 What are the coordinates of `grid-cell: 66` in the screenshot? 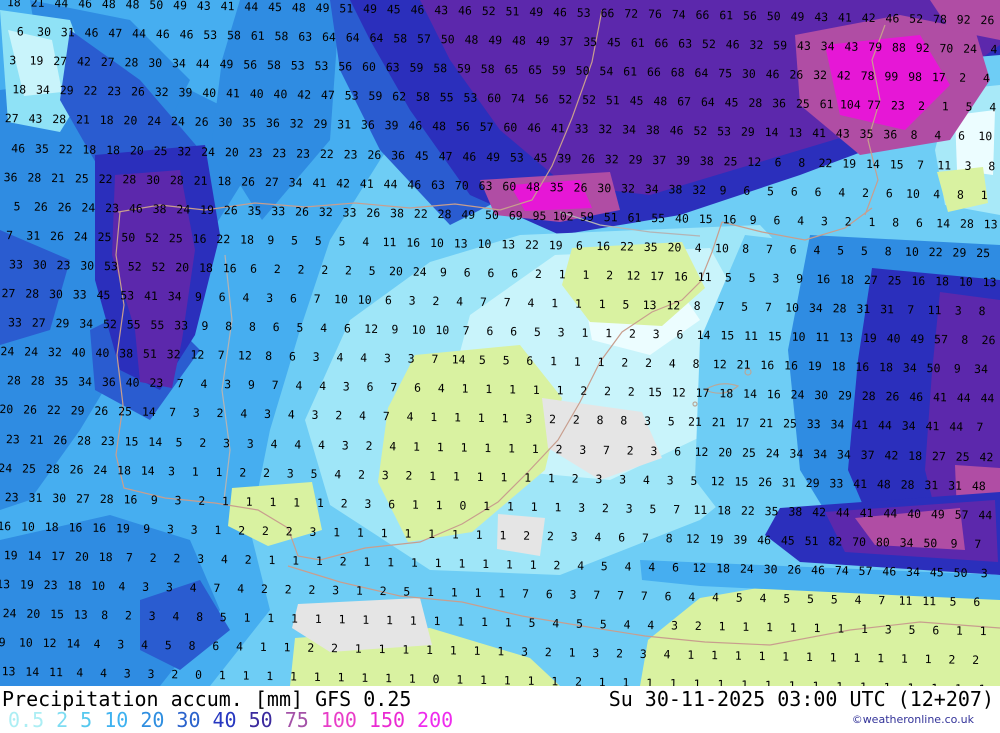 It's located at (607, 13).